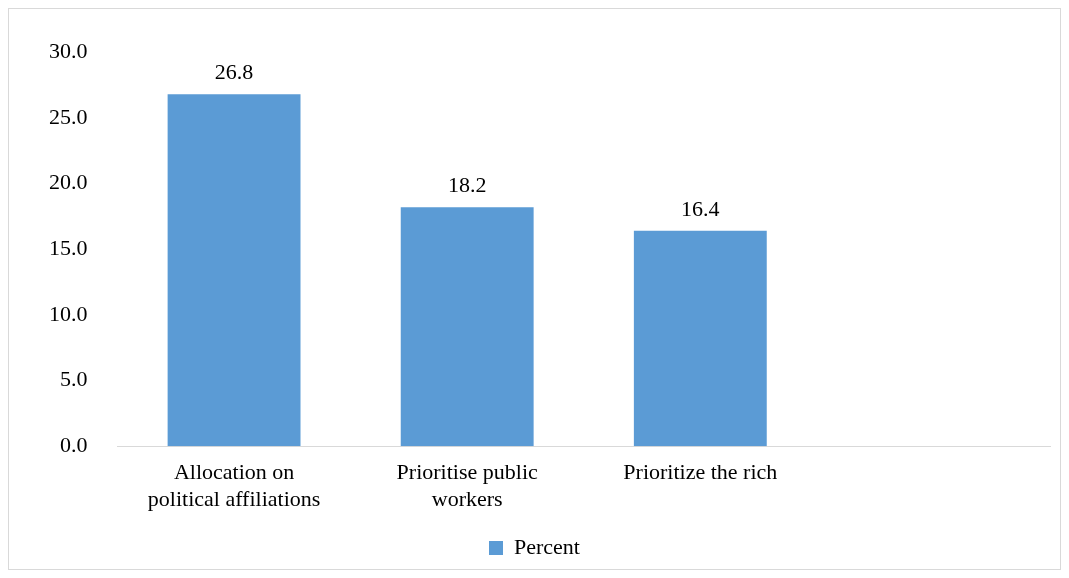 Image resolution: width=1069 pixels, height=578 pixels. Describe the element at coordinates (68, 50) in the screenshot. I see `y-tick-label: 30.0` at that location.